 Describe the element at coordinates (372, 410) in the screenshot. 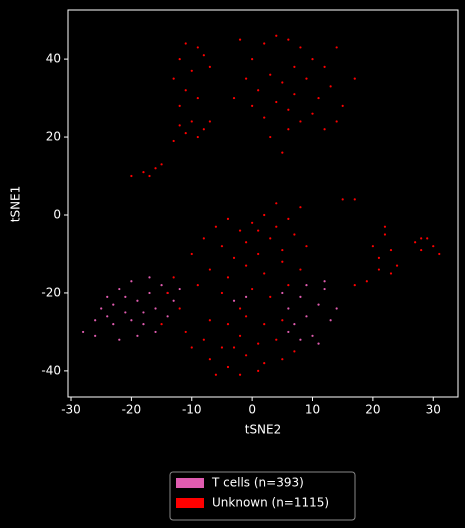

I see `x-tick-label: 20` at that location.